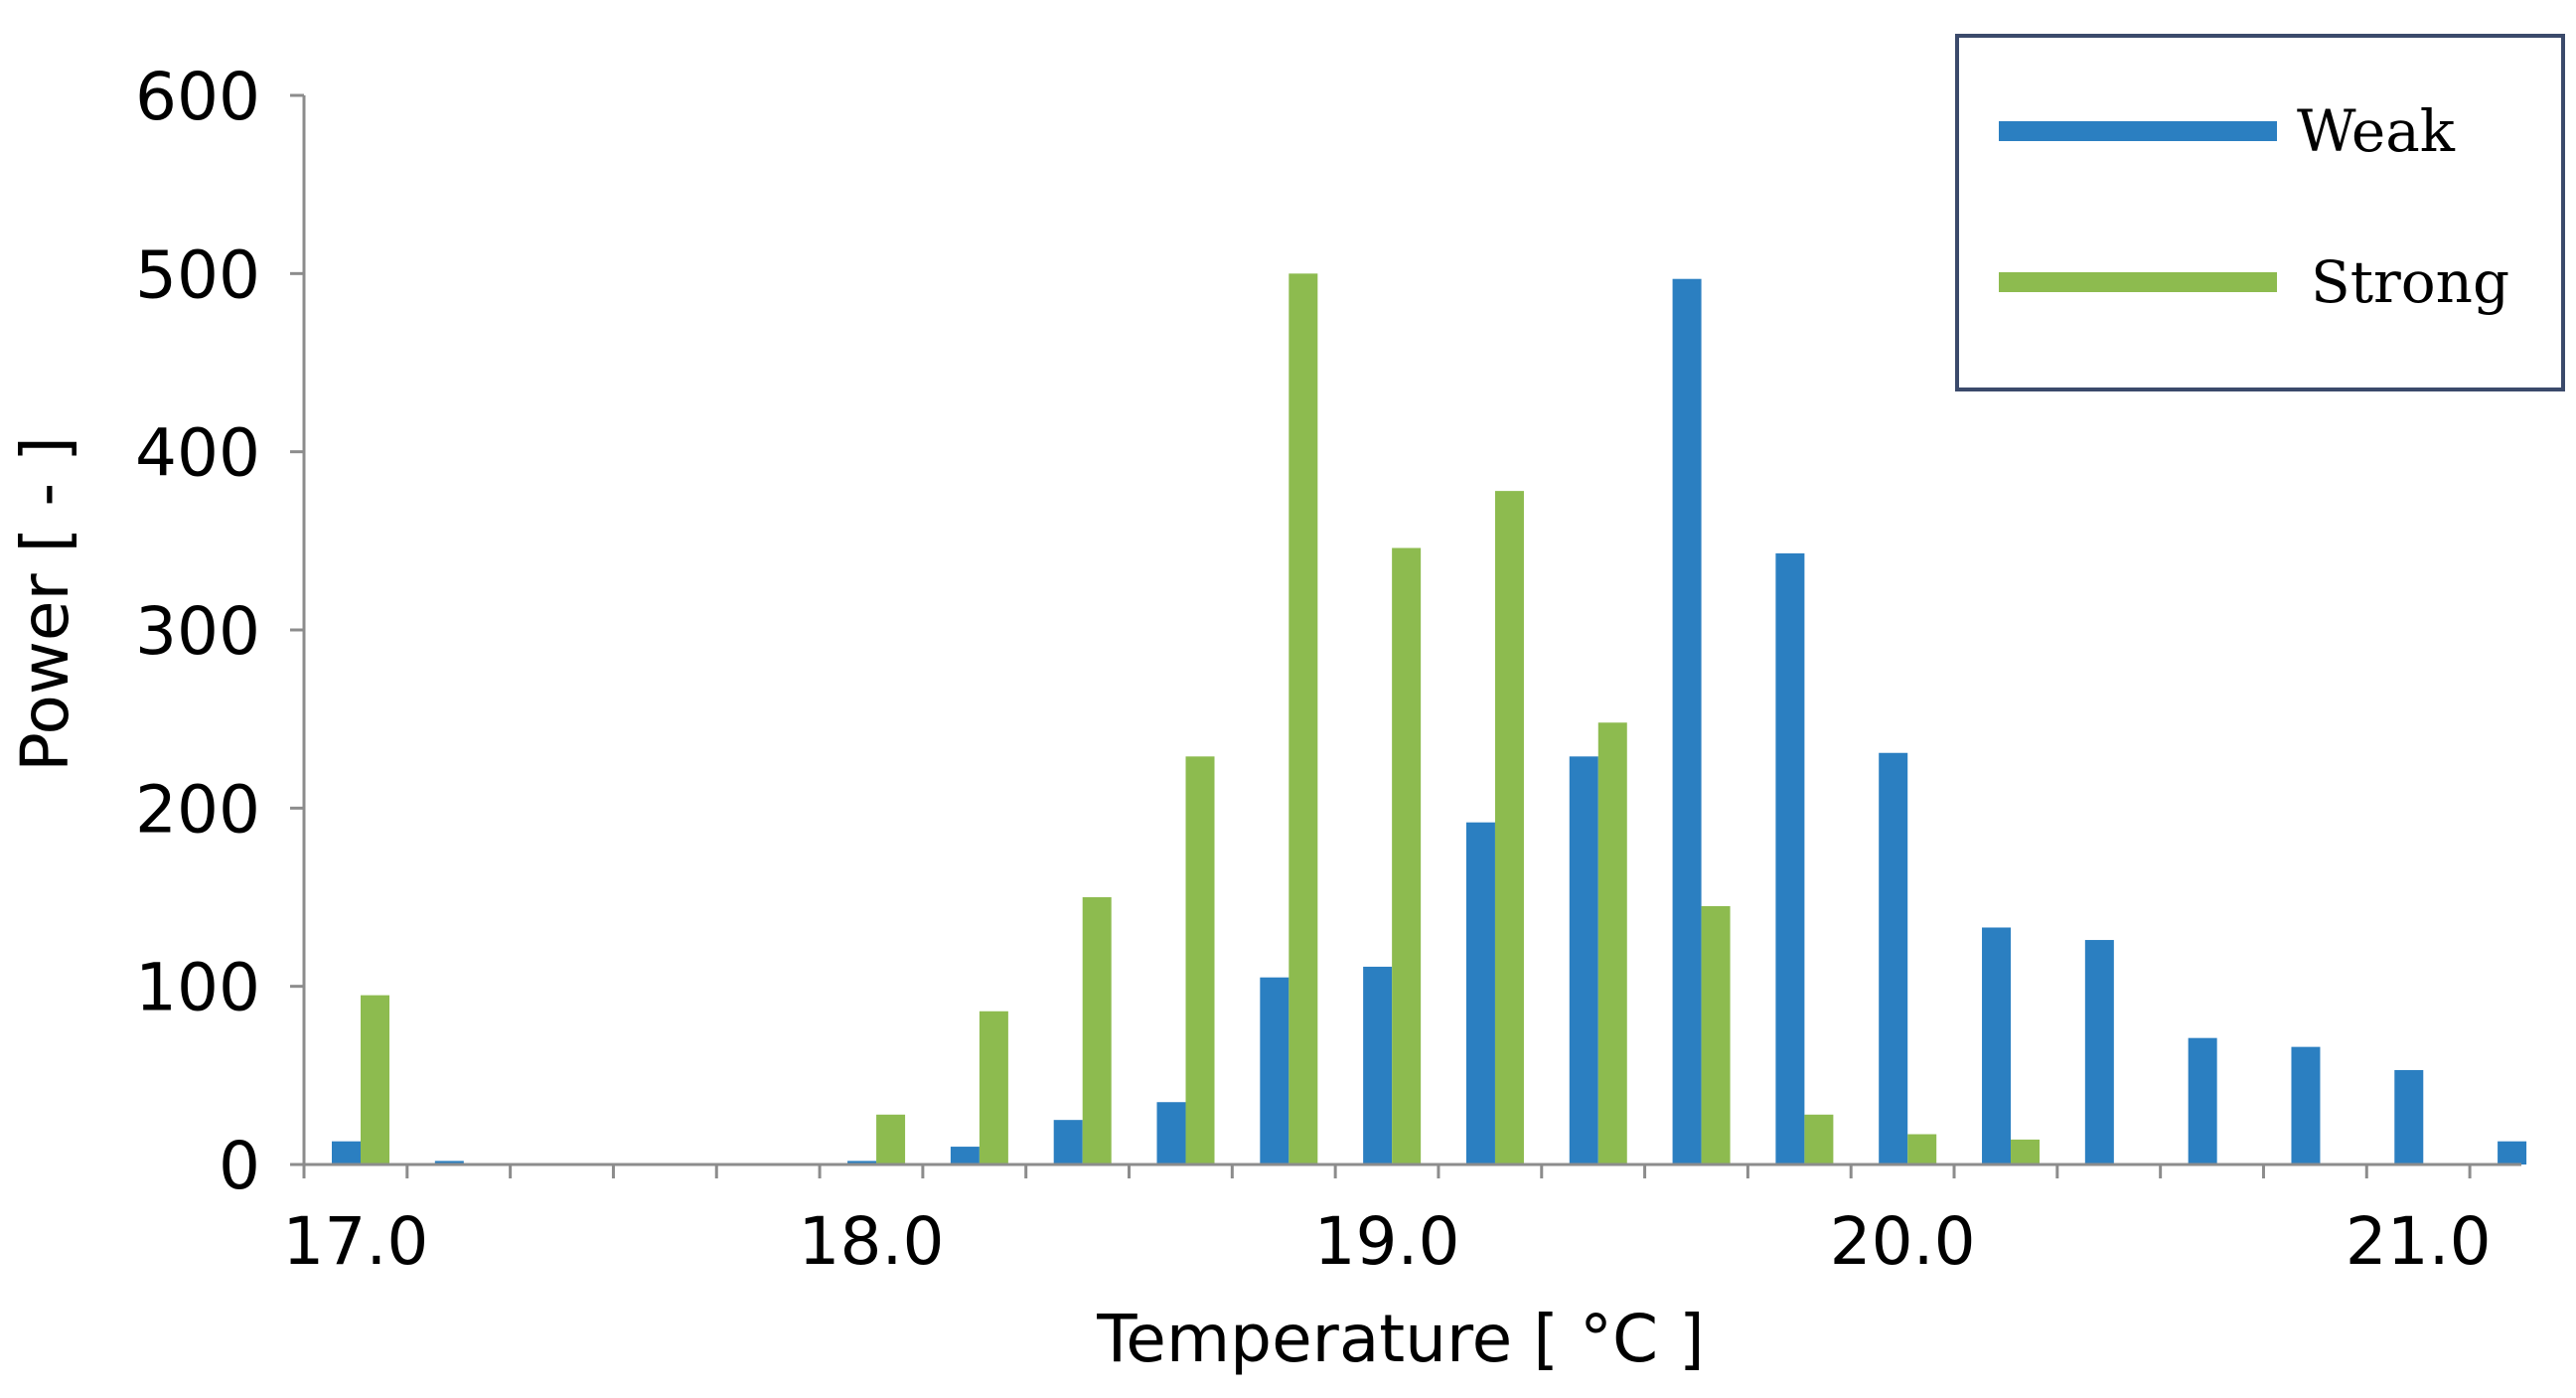 The image size is (2576, 1398). I want to click on x-tick-label: 18.0, so click(872, 1241).